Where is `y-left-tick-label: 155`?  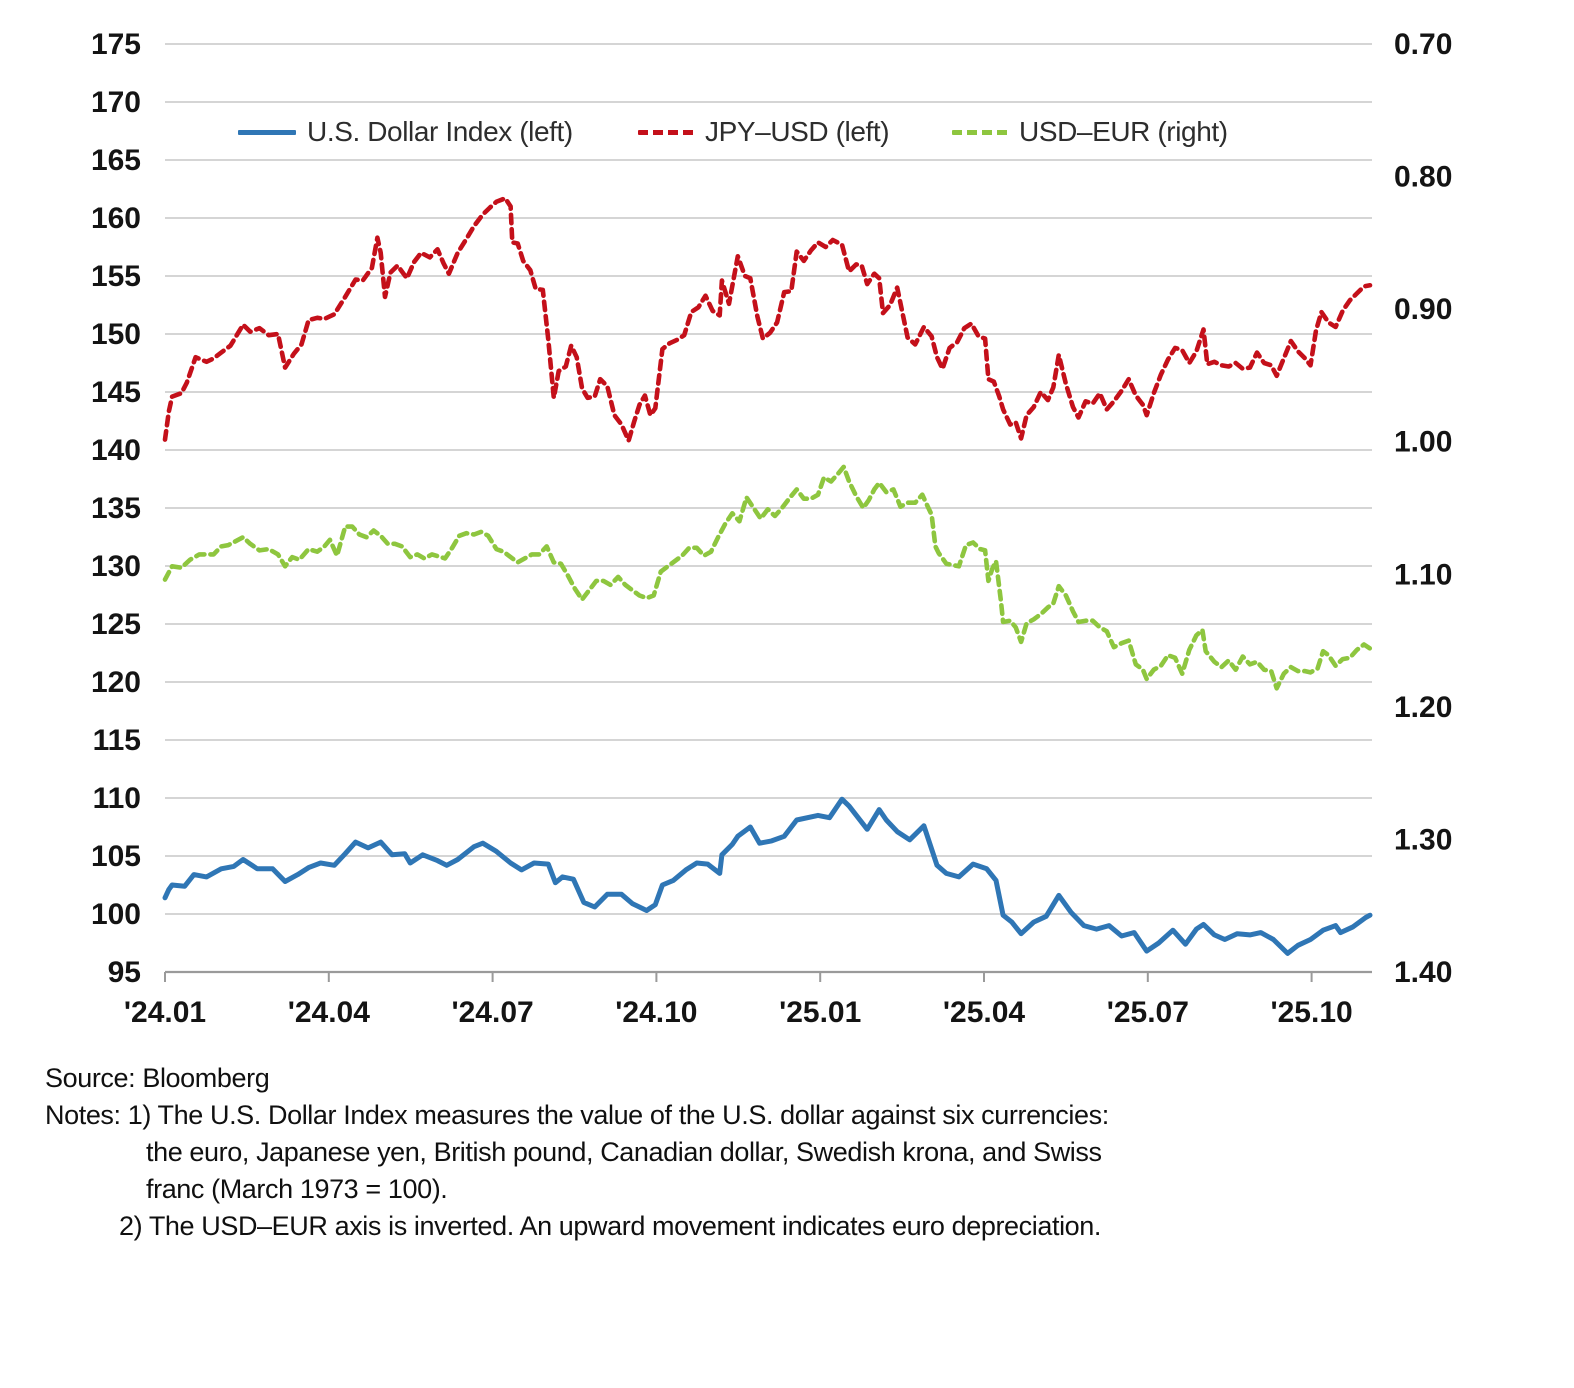 y-left-tick-label: 155 is located at coordinates (116, 276).